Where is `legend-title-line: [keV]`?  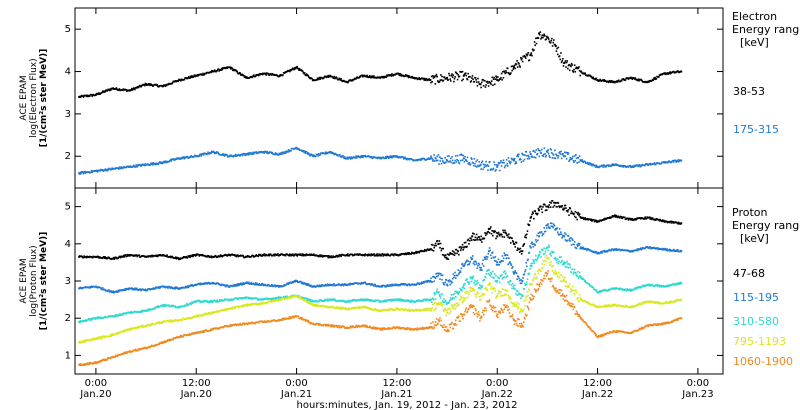 legend-title-line: [keV] is located at coordinates (754, 42).